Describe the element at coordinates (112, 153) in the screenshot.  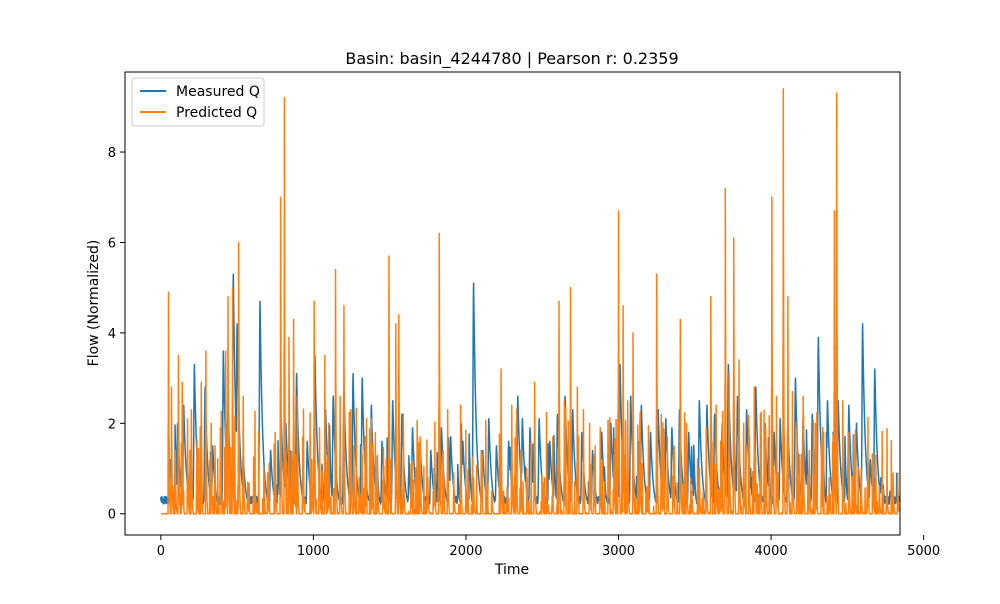
I see `y-tick-label: 8` at that location.